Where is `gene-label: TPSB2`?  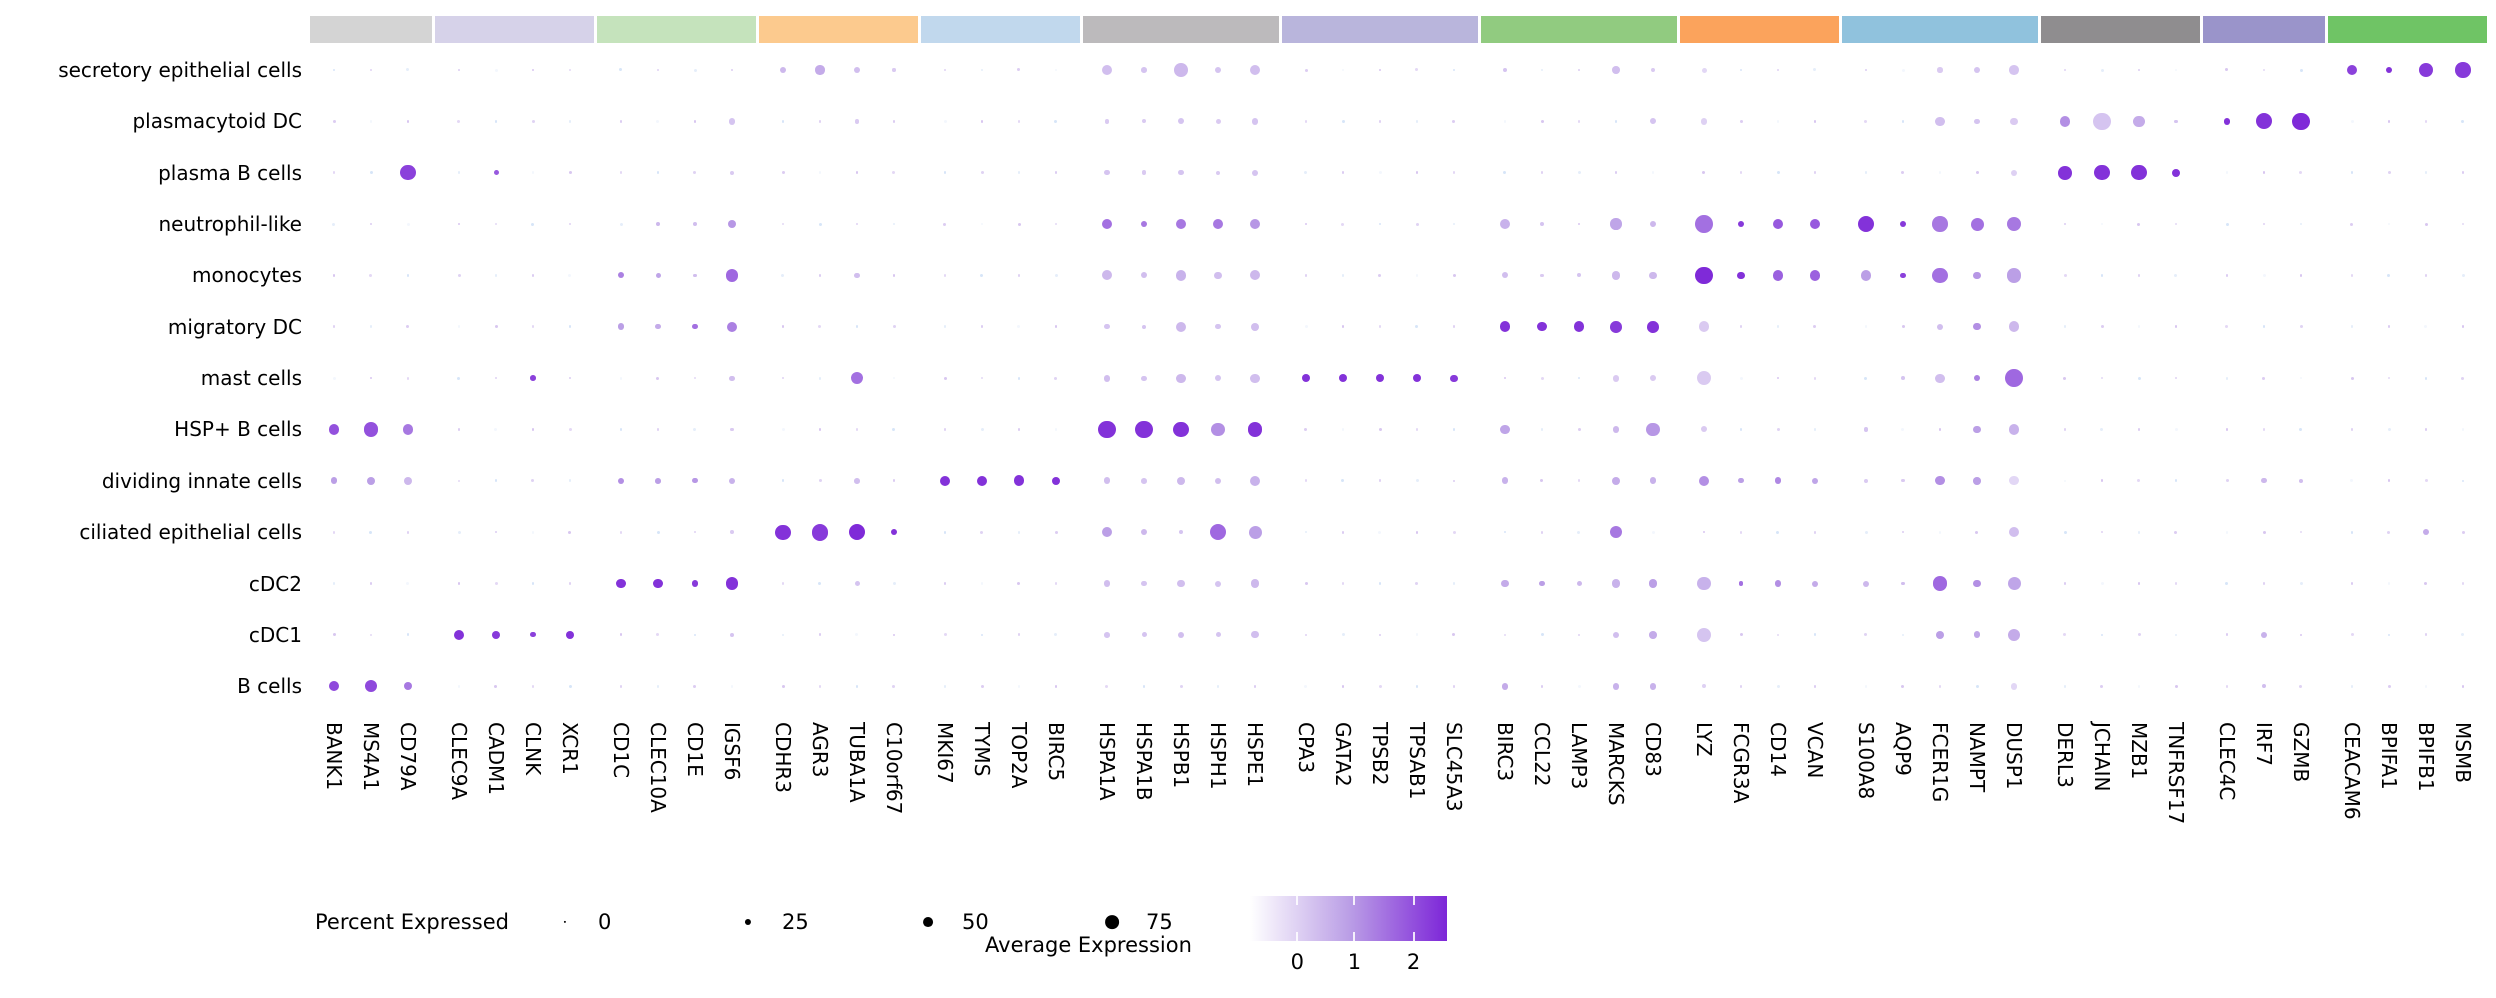
gene-label: TPSB2 is located at coordinates (1380, 754).